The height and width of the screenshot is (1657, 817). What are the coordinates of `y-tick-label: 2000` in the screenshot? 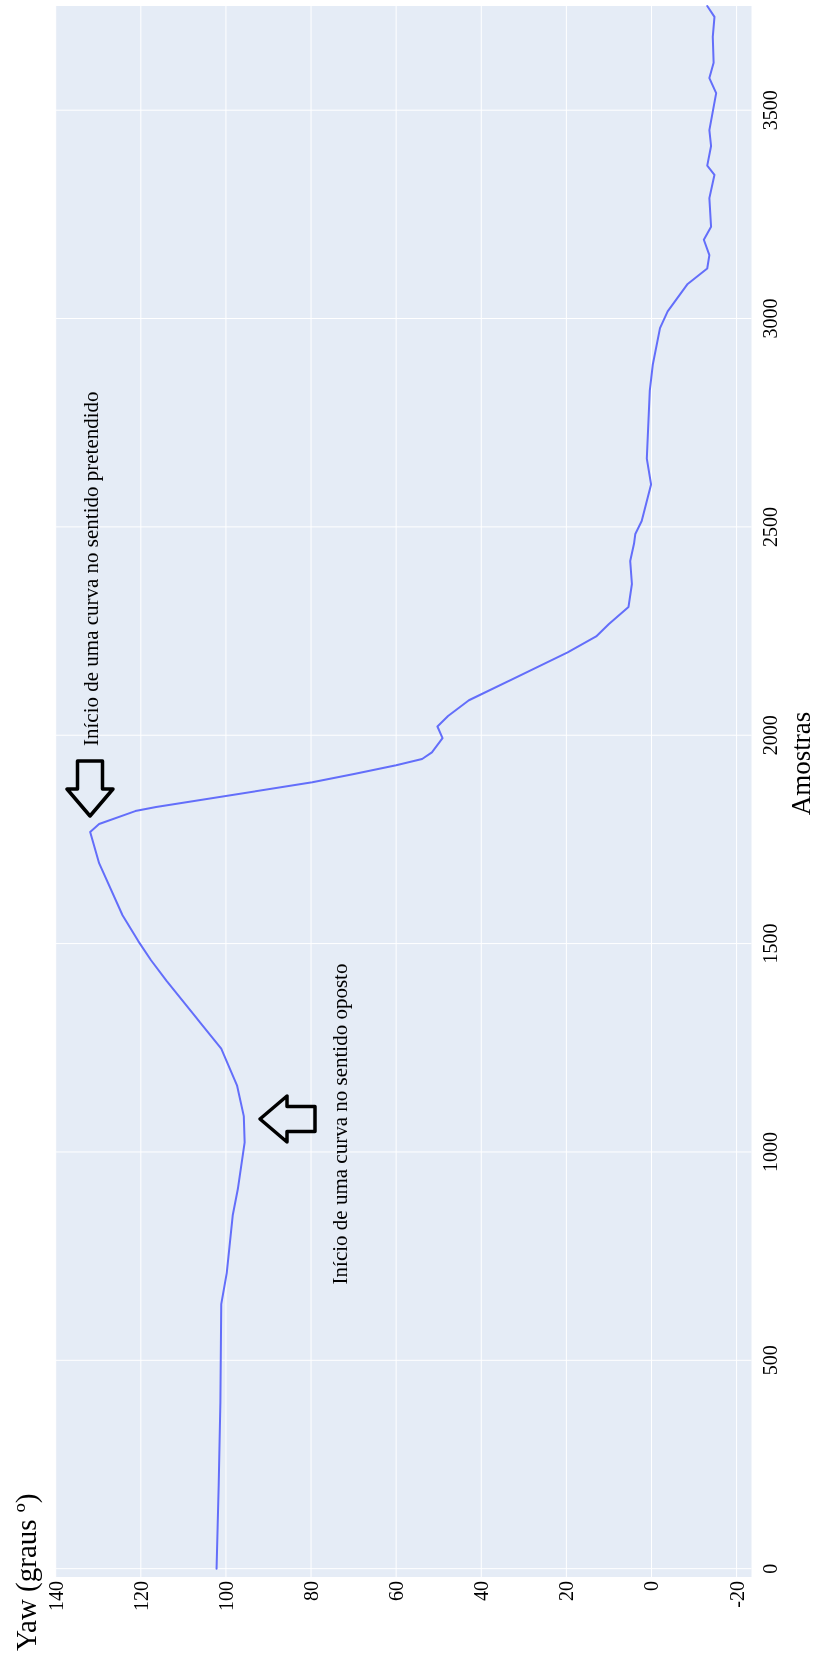 It's located at (769, 735).